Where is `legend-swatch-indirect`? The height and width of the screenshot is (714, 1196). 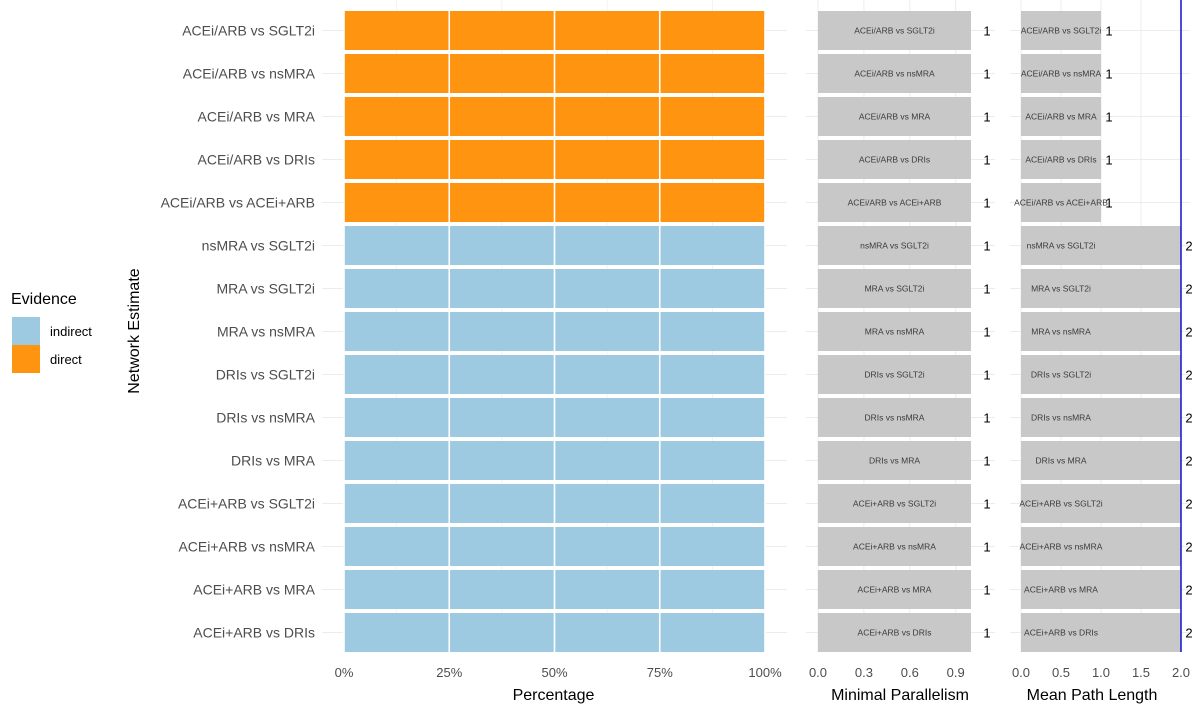
legend-swatch-indirect is located at coordinates (26, 331).